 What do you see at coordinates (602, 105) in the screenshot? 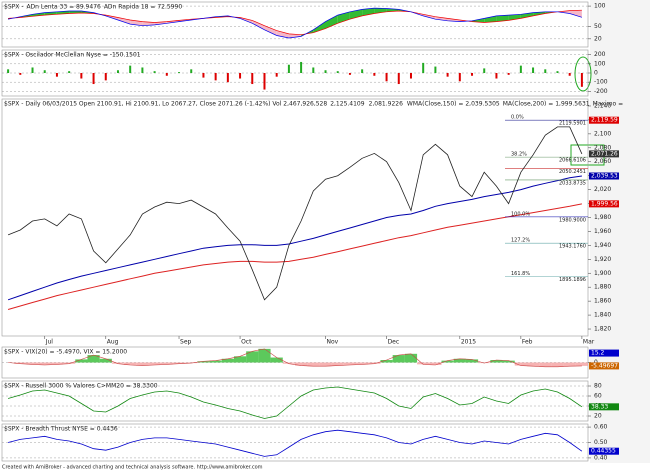
I see `y-tick-label: 2,140` at bounding box center [602, 105].